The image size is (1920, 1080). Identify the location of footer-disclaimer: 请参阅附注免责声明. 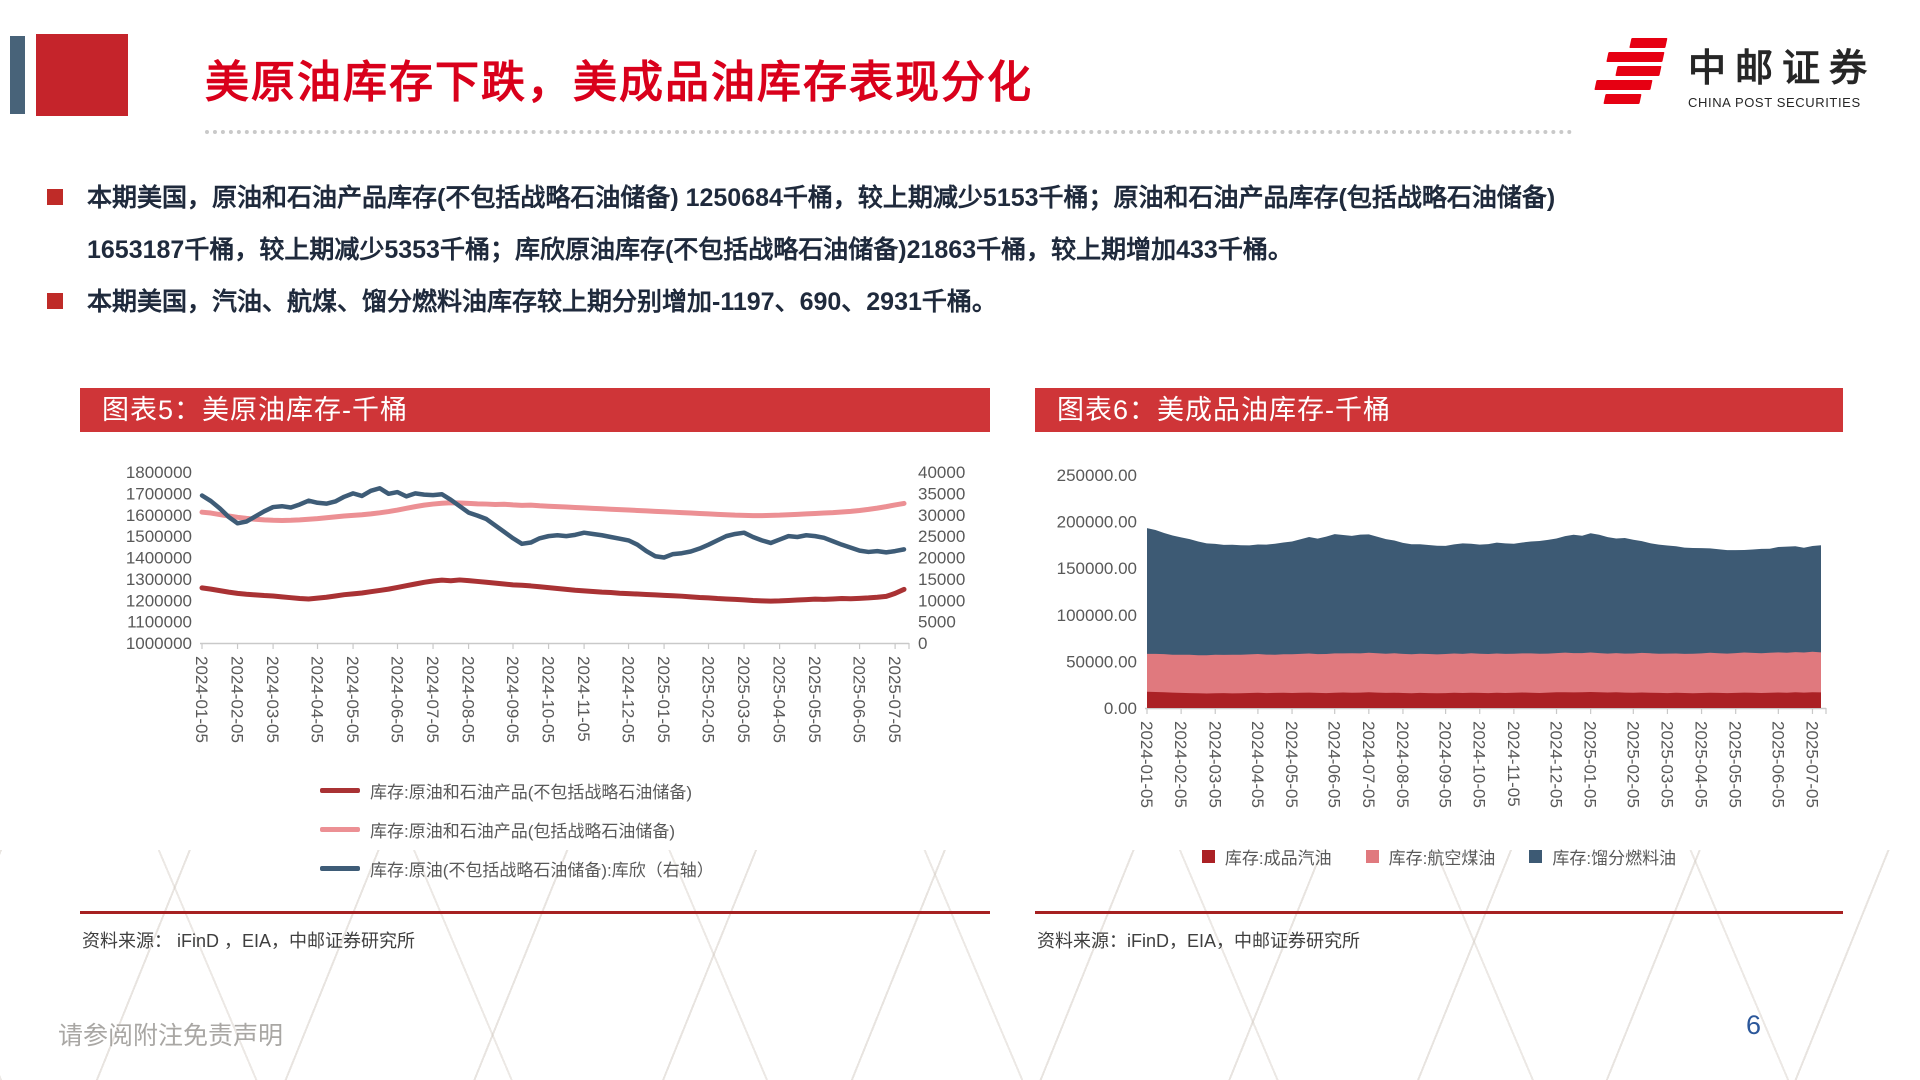
(171, 1036).